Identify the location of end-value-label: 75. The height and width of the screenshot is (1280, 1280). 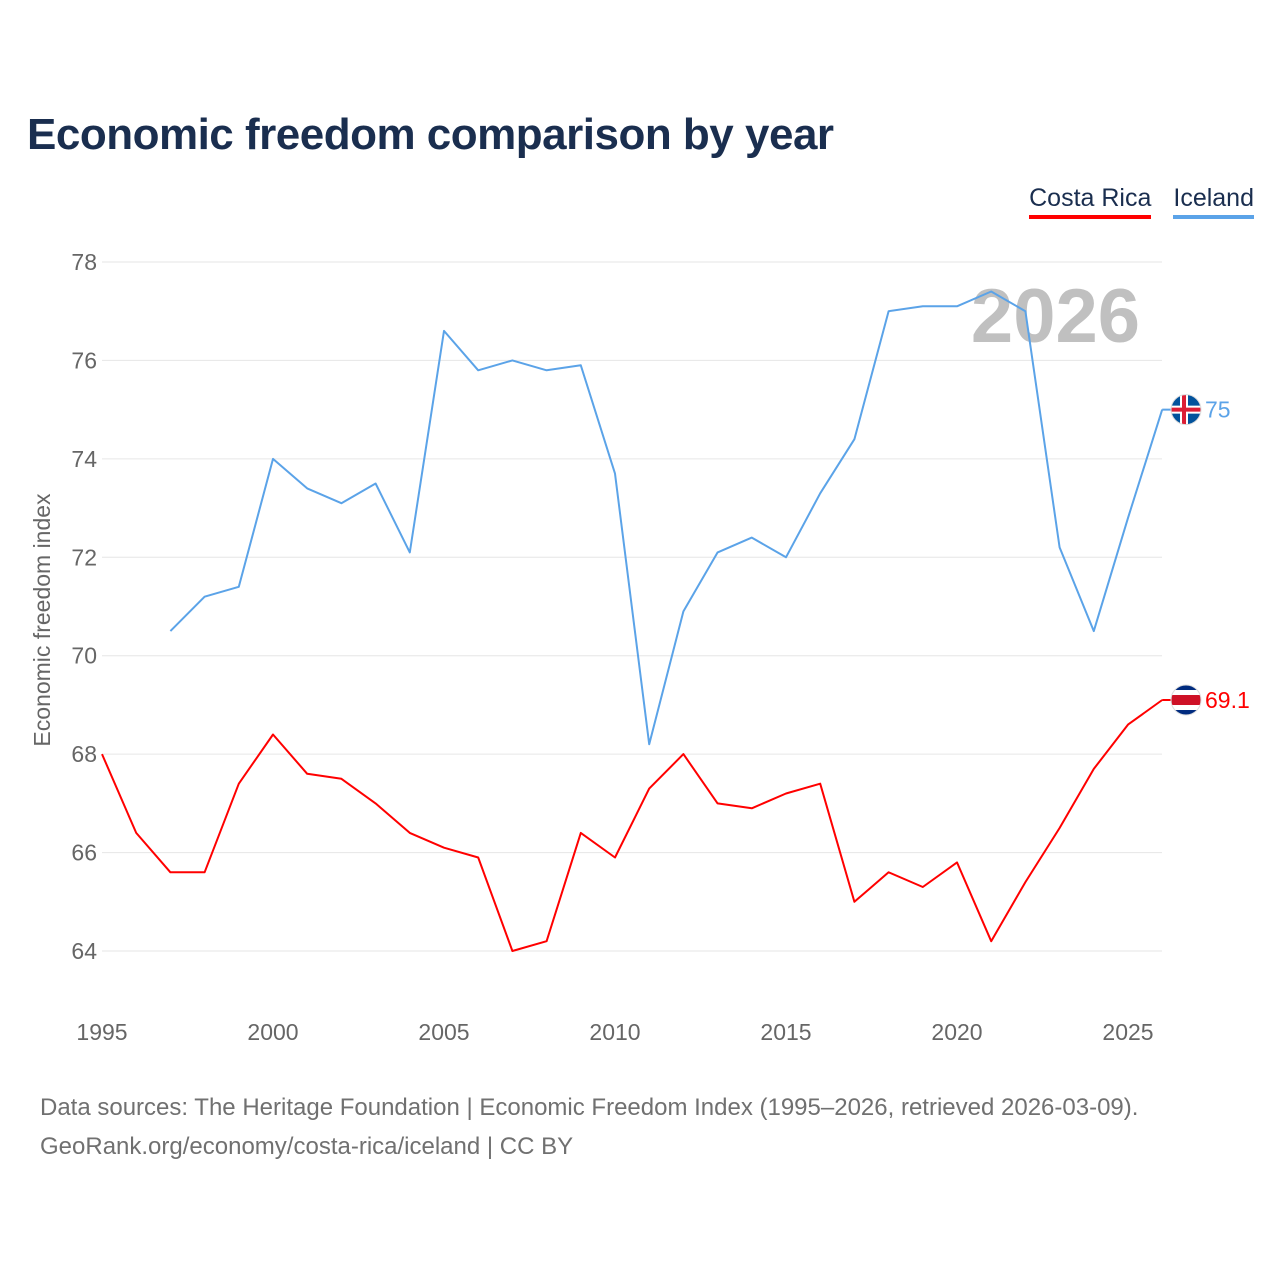
(1218, 410).